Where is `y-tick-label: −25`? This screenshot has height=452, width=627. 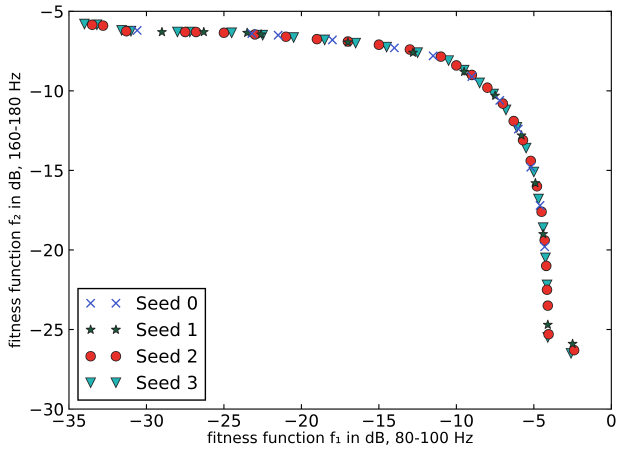 y-tick-label: −25 is located at coordinates (46, 329).